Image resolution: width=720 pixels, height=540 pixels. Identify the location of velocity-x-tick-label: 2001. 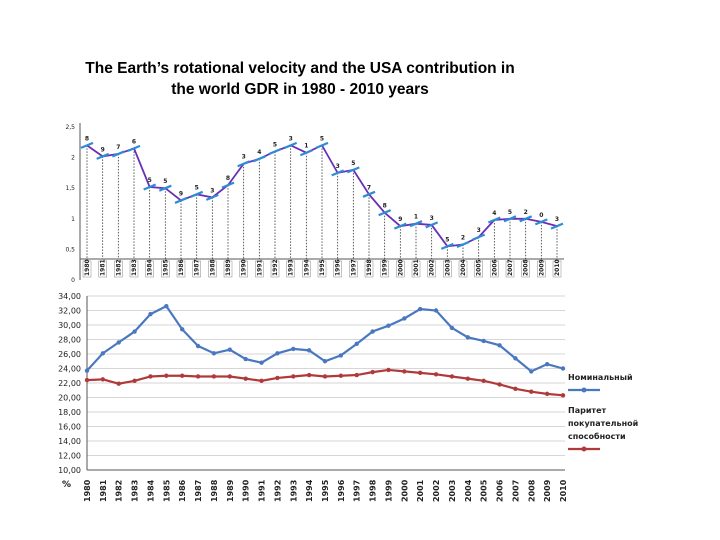
(416, 267).